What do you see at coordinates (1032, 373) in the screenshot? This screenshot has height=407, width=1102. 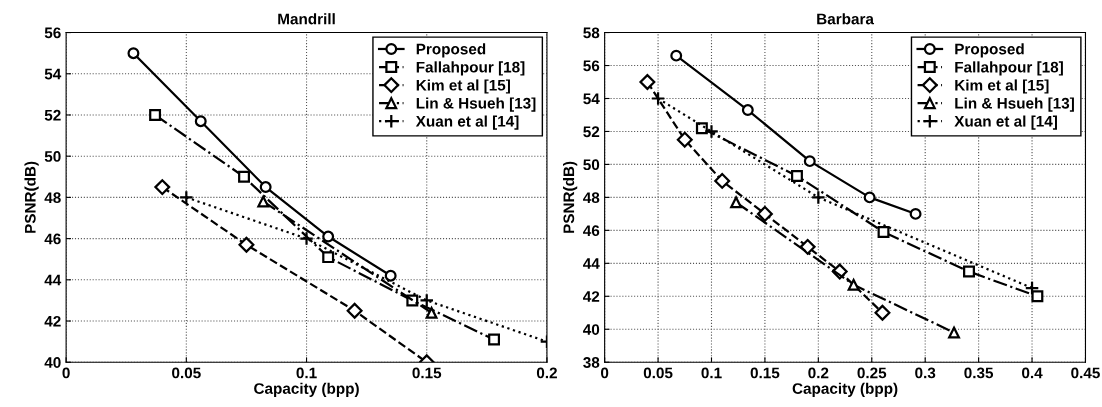 I see `x-tick-label: 0.4` at bounding box center [1032, 373].